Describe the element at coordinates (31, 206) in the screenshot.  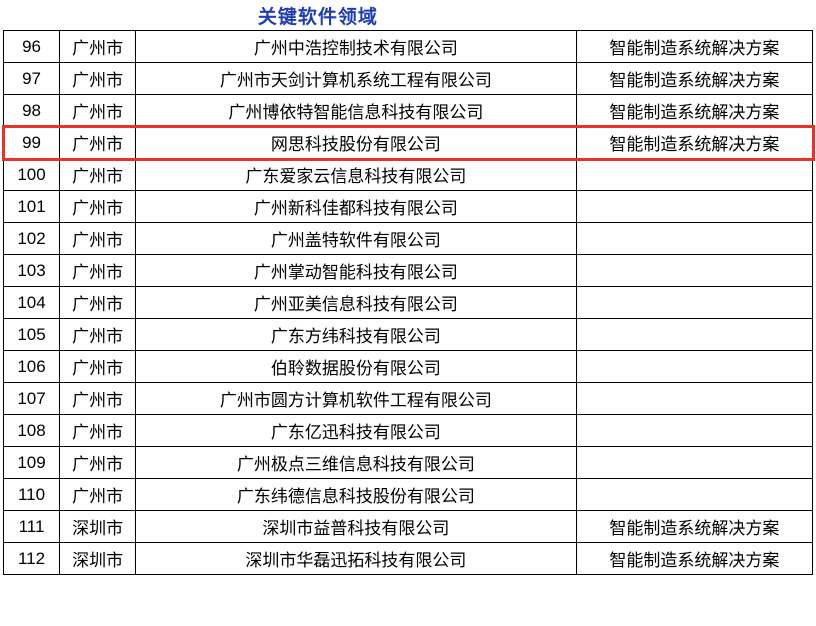
I see `cell-index: 101` at that location.